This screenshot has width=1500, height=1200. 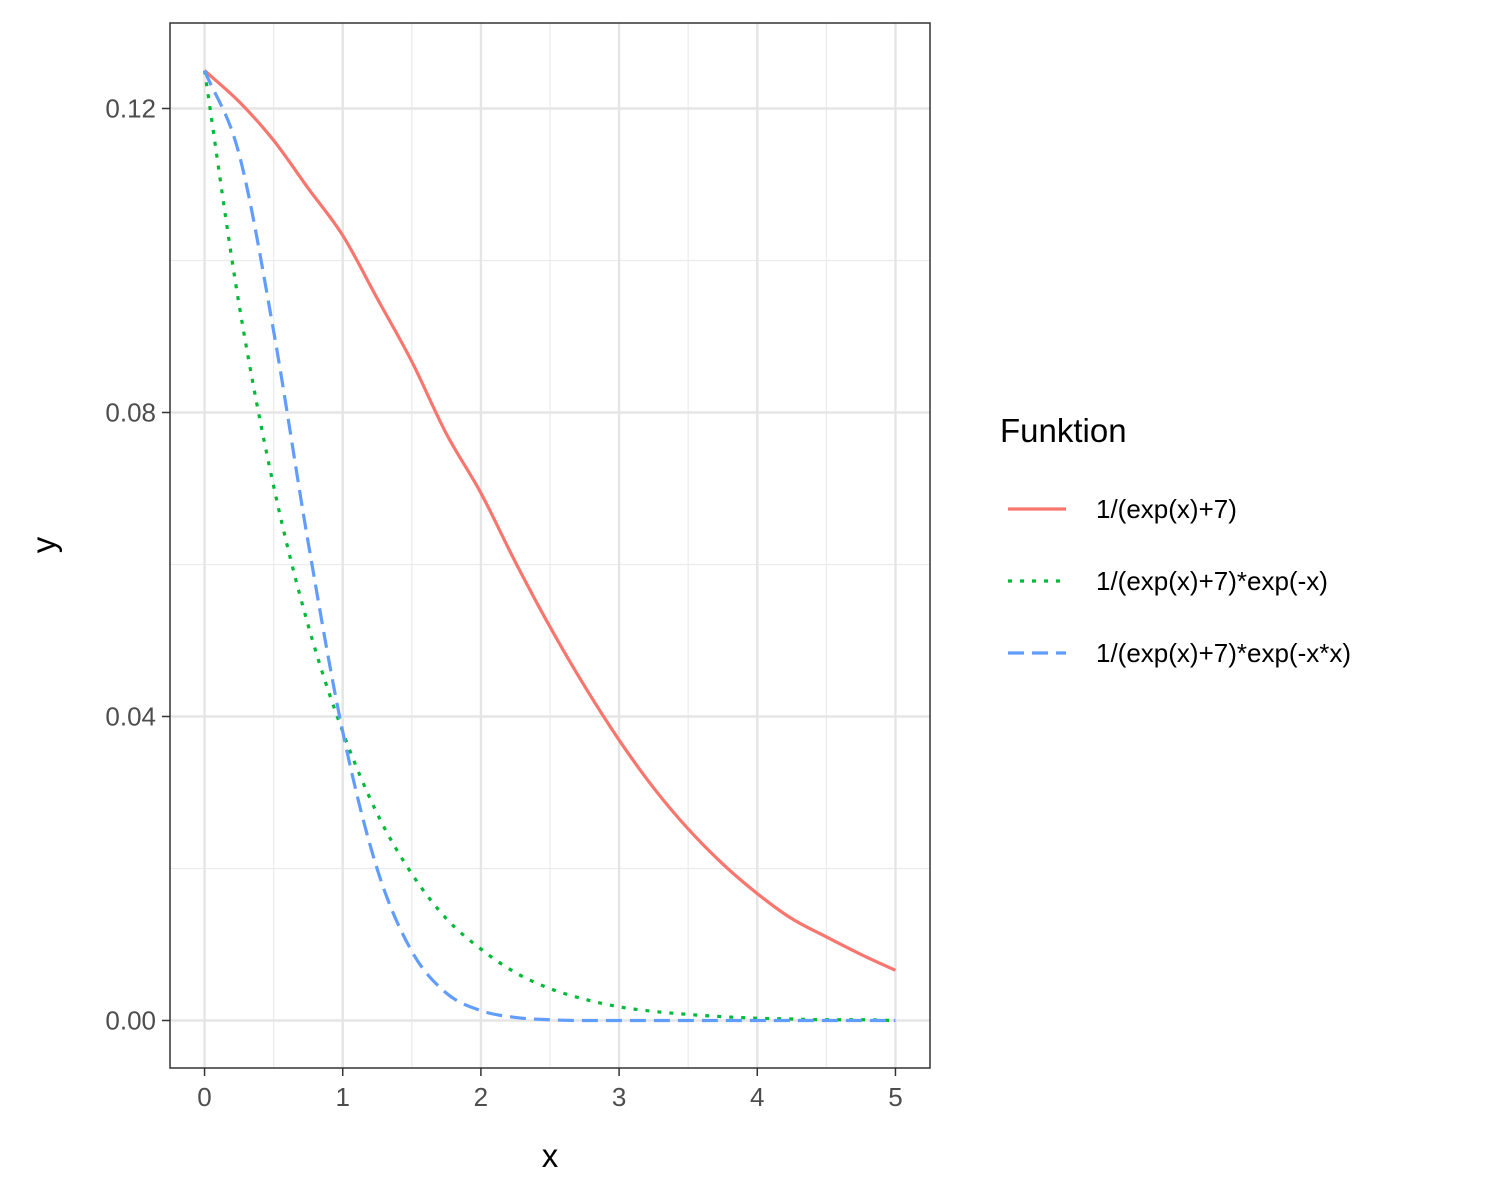 What do you see at coordinates (342, 1097) in the screenshot?
I see `x-tick-label: 1` at bounding box center [342, 1097].